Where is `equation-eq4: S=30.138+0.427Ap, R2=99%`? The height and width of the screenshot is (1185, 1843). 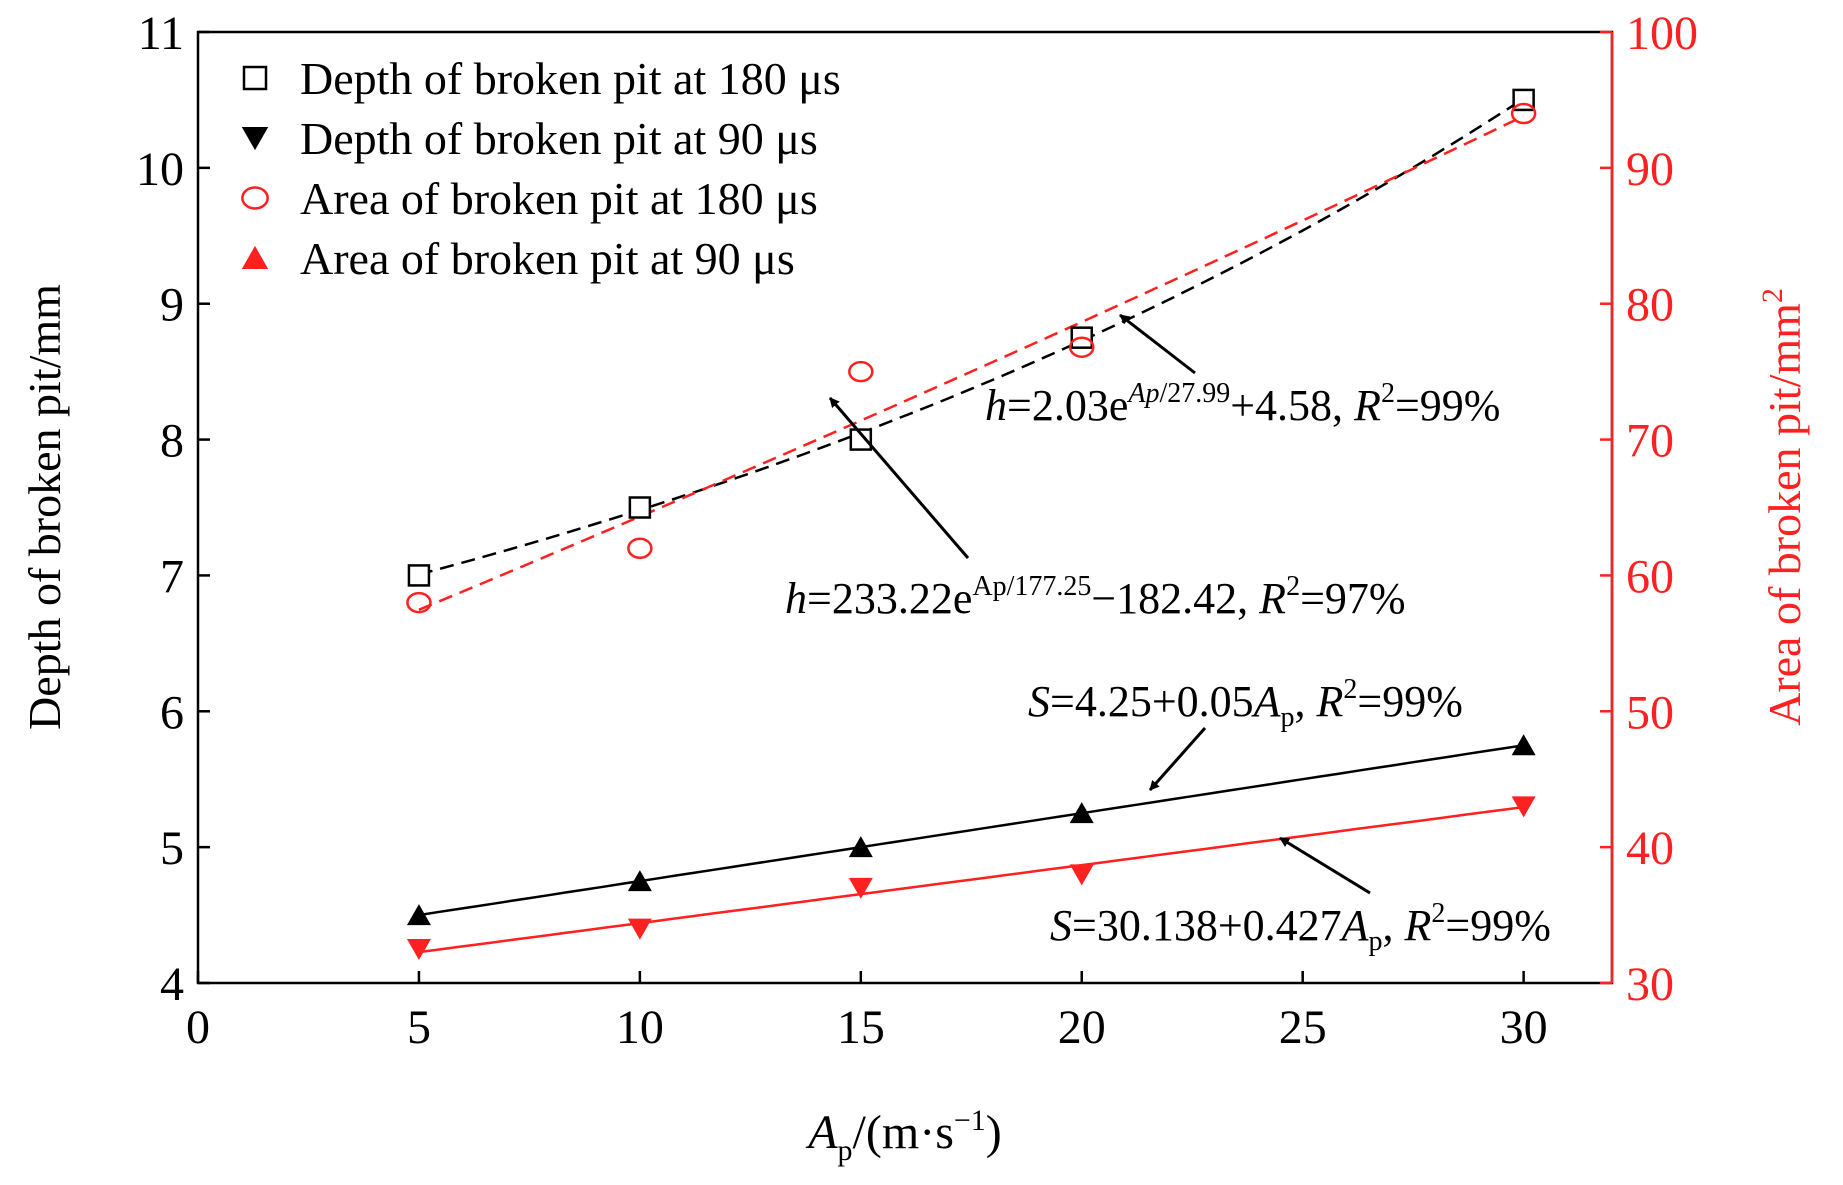
equation-eq4: S=30.138+0.427Ap, R2=99% is located at coordinates (1300, 927).